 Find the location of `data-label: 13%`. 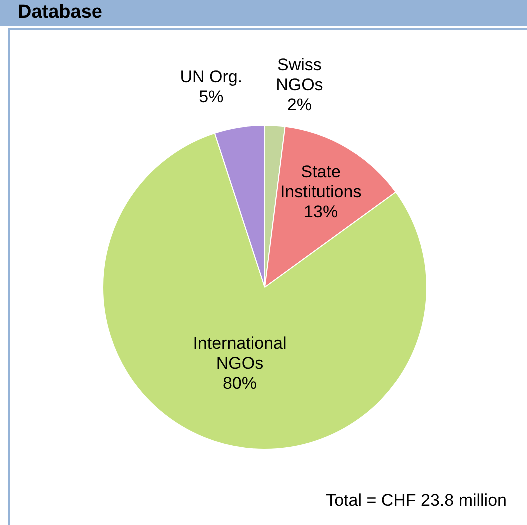

data-label: 13% is located at coordinates (321, 212).